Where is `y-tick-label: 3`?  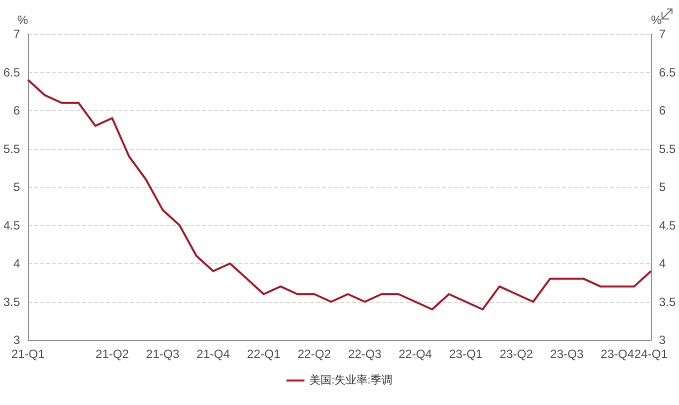 y-tick-label: 3 is located at coordinates (16, 340).